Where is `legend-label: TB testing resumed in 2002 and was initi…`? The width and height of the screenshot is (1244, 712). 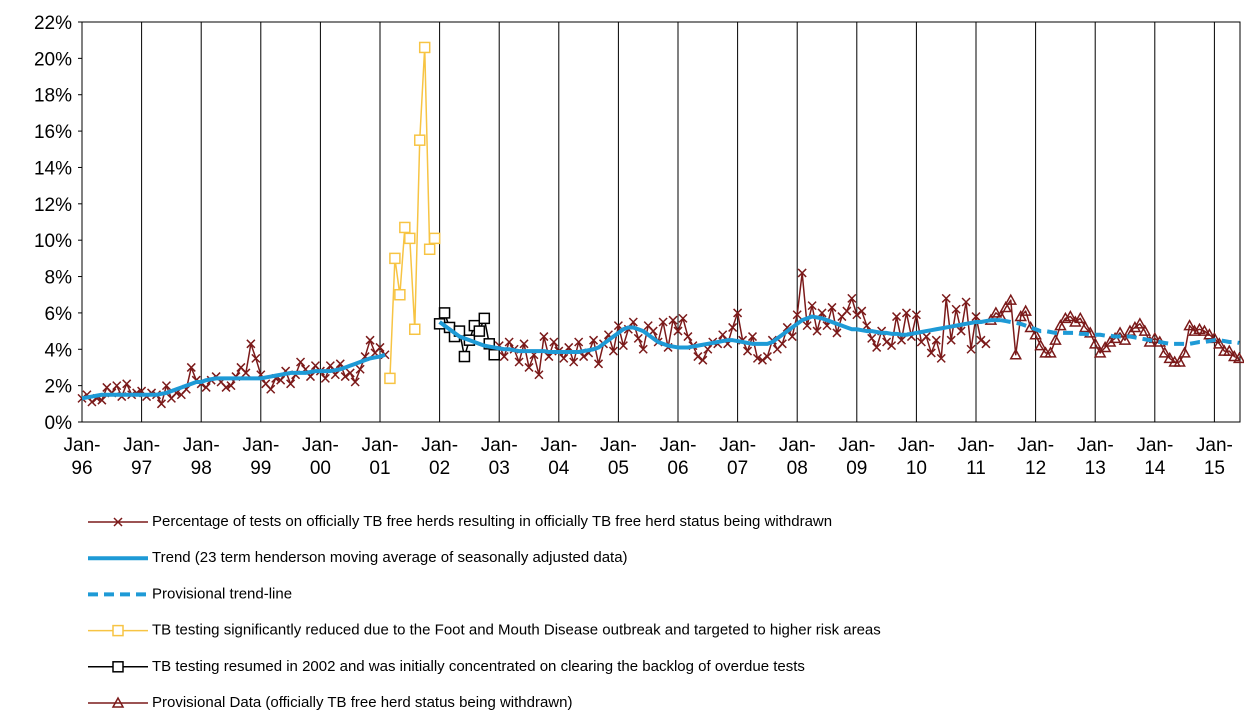
legend-label: TB testing resumed in 2002 and was initi… is located at coordinates (478, 666).